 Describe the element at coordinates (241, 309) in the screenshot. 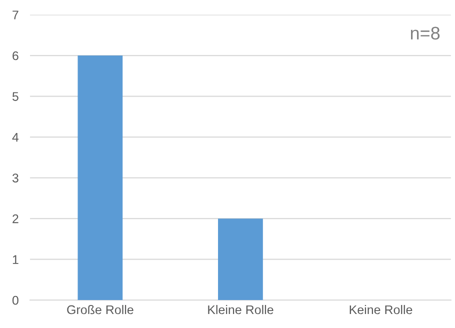

I see `x-tick-label: Kleine Rolle` at that location.